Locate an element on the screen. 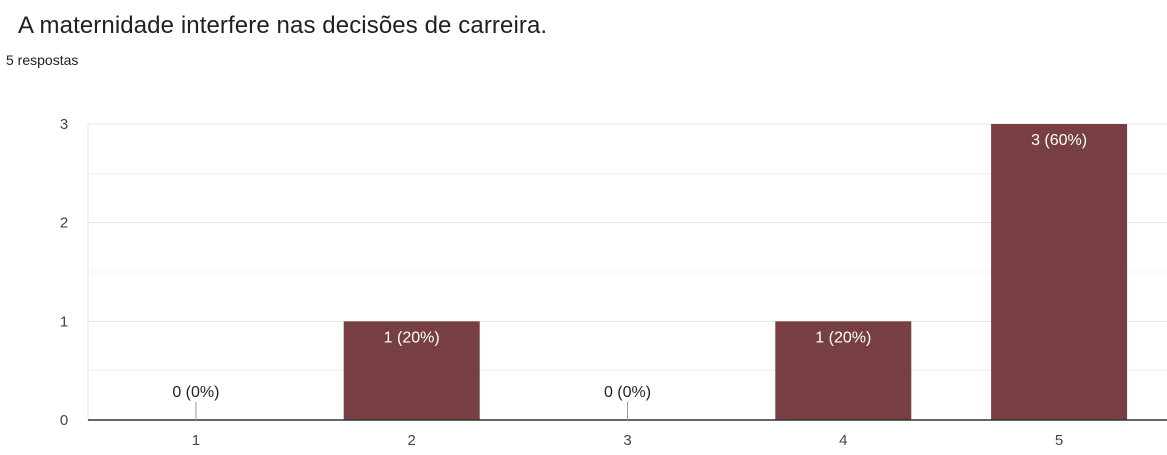 The height and width of the screenshot is (455, 1167). x-tick-label: 4 is located at coordinates (843, 440).